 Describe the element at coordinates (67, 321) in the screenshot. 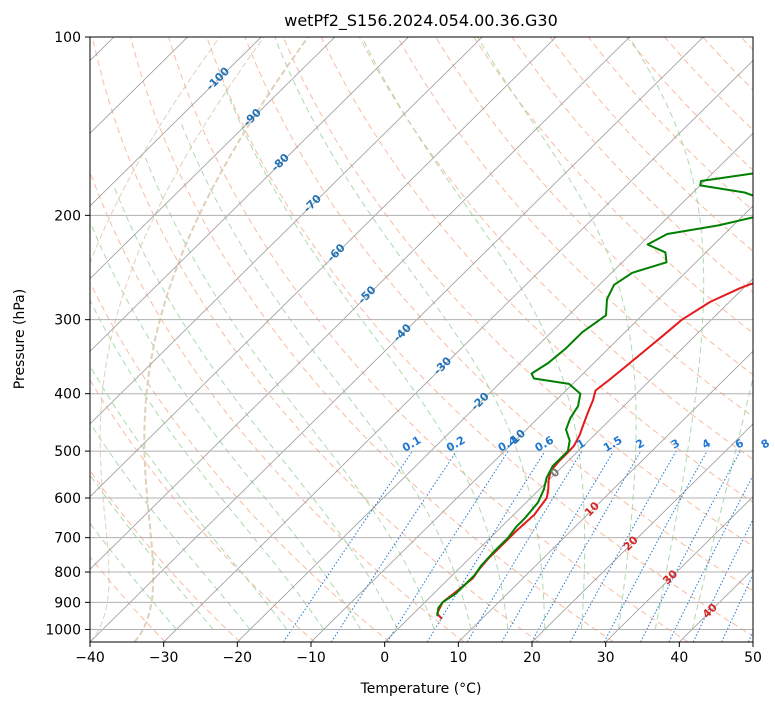

I see `y-tick-label: 300` at that location.